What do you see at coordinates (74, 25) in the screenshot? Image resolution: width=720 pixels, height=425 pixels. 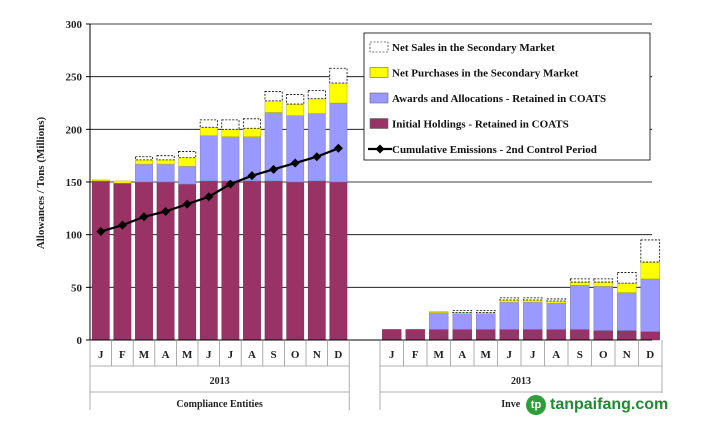 I see `y-tick-label: 300` at bounding box center [74, 25].